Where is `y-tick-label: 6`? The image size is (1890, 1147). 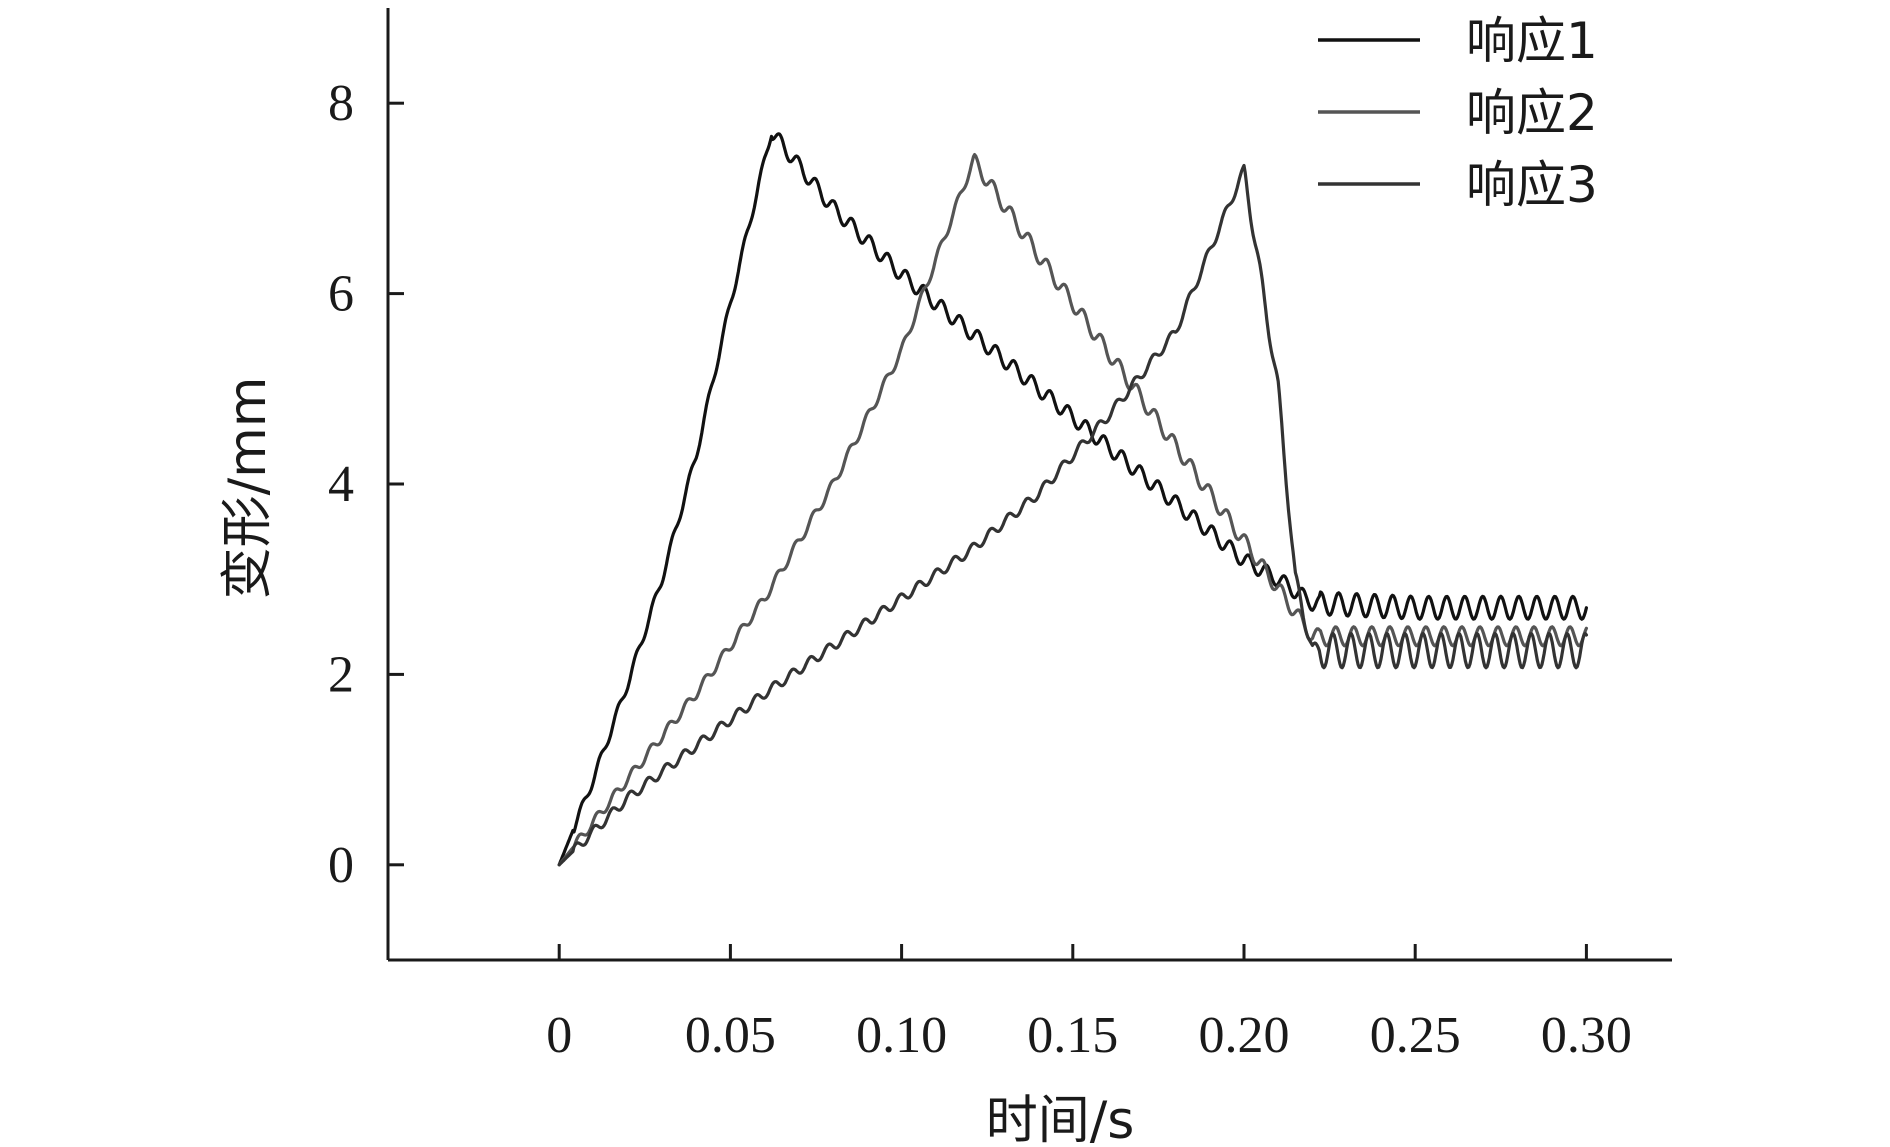
y-tick-label: 6 is located at coordinates (341, 294).